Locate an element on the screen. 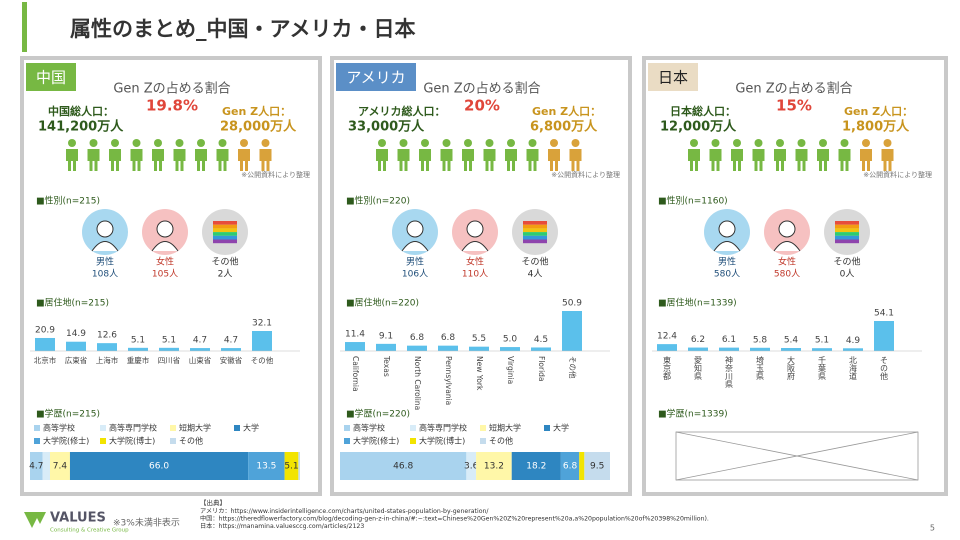 The width and height of the screenshot is (960, 540). share-title: Gen Zの占める割合 is located at coordinates (481, 89).